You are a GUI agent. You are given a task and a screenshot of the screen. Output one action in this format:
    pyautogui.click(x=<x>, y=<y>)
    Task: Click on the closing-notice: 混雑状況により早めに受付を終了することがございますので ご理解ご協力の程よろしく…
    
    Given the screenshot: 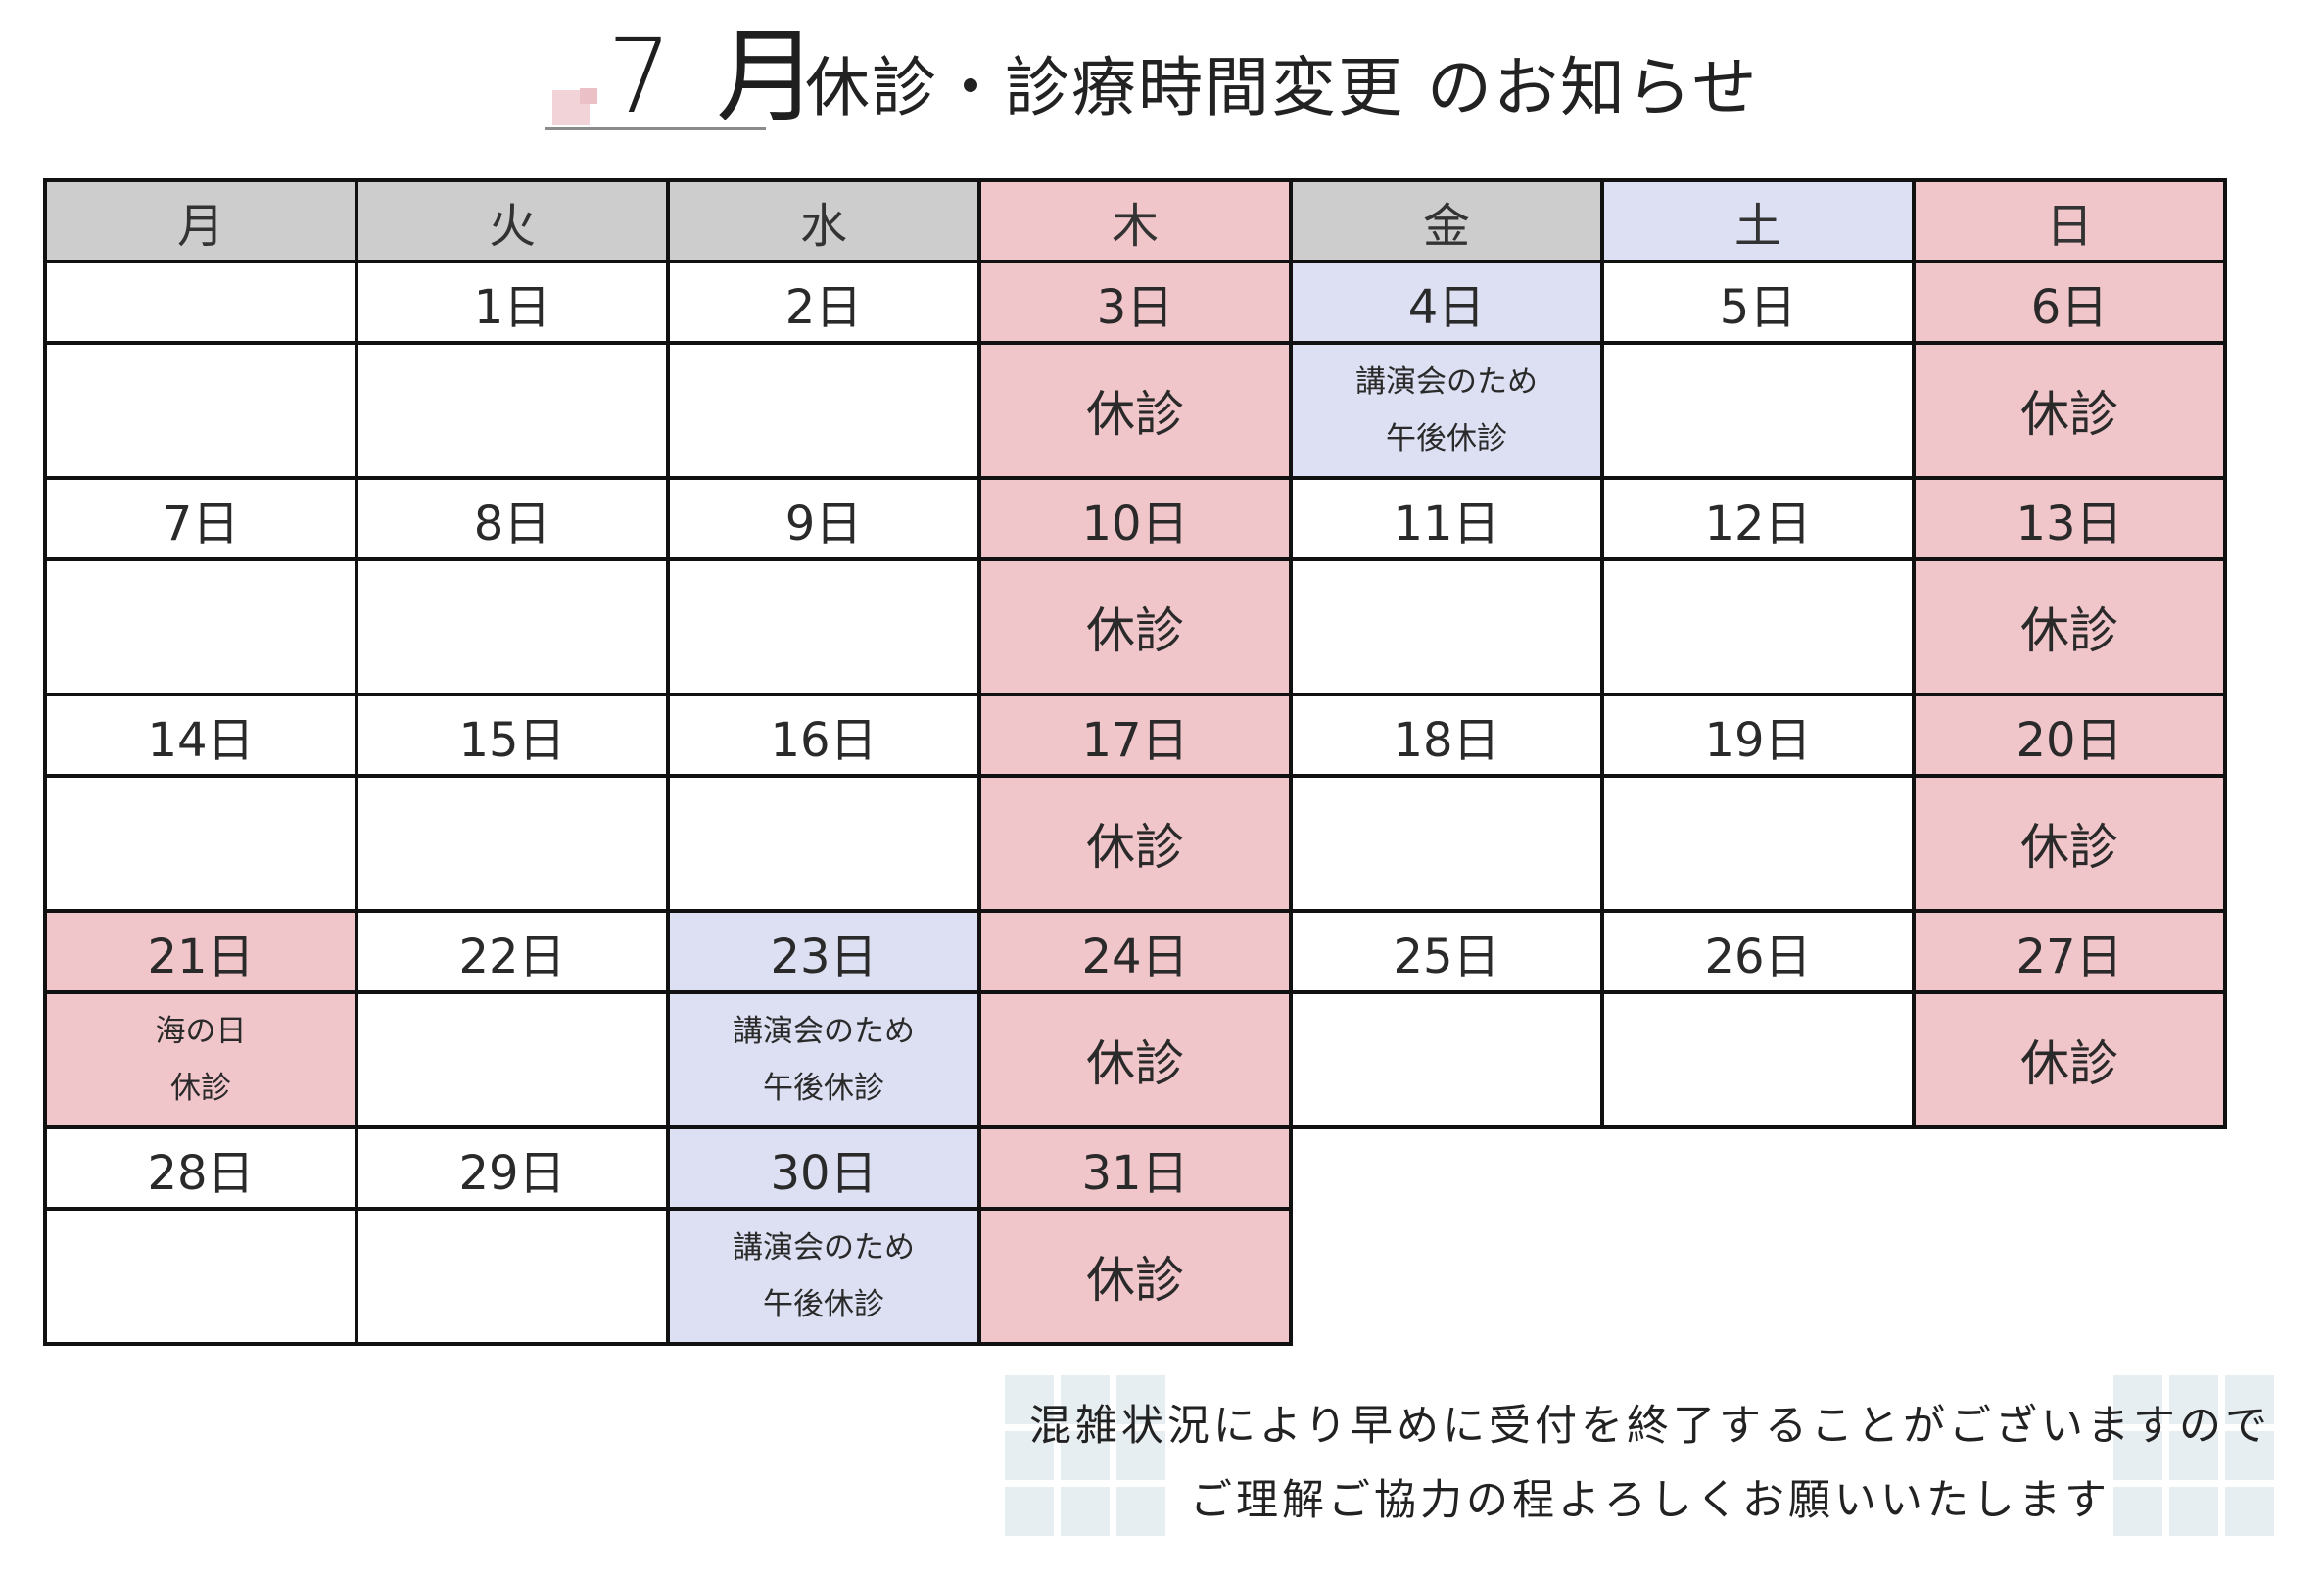 What is the action you would take?
    pyautogui.click(x=1651, y=1463)
    